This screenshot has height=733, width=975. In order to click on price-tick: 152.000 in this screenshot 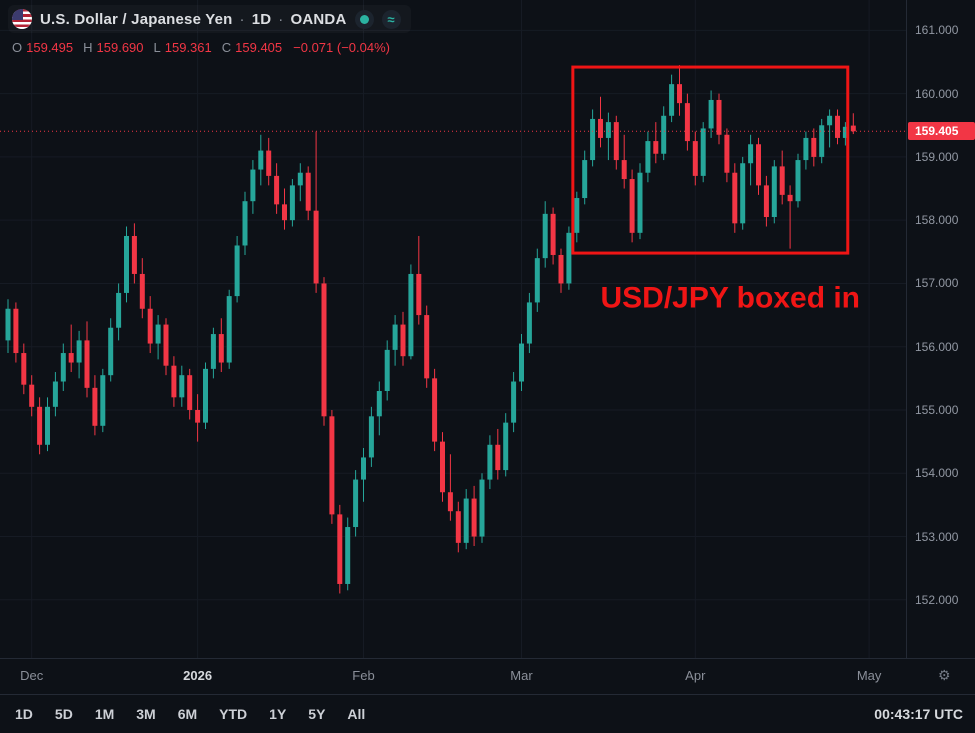, I will do `click(937, 599)`.